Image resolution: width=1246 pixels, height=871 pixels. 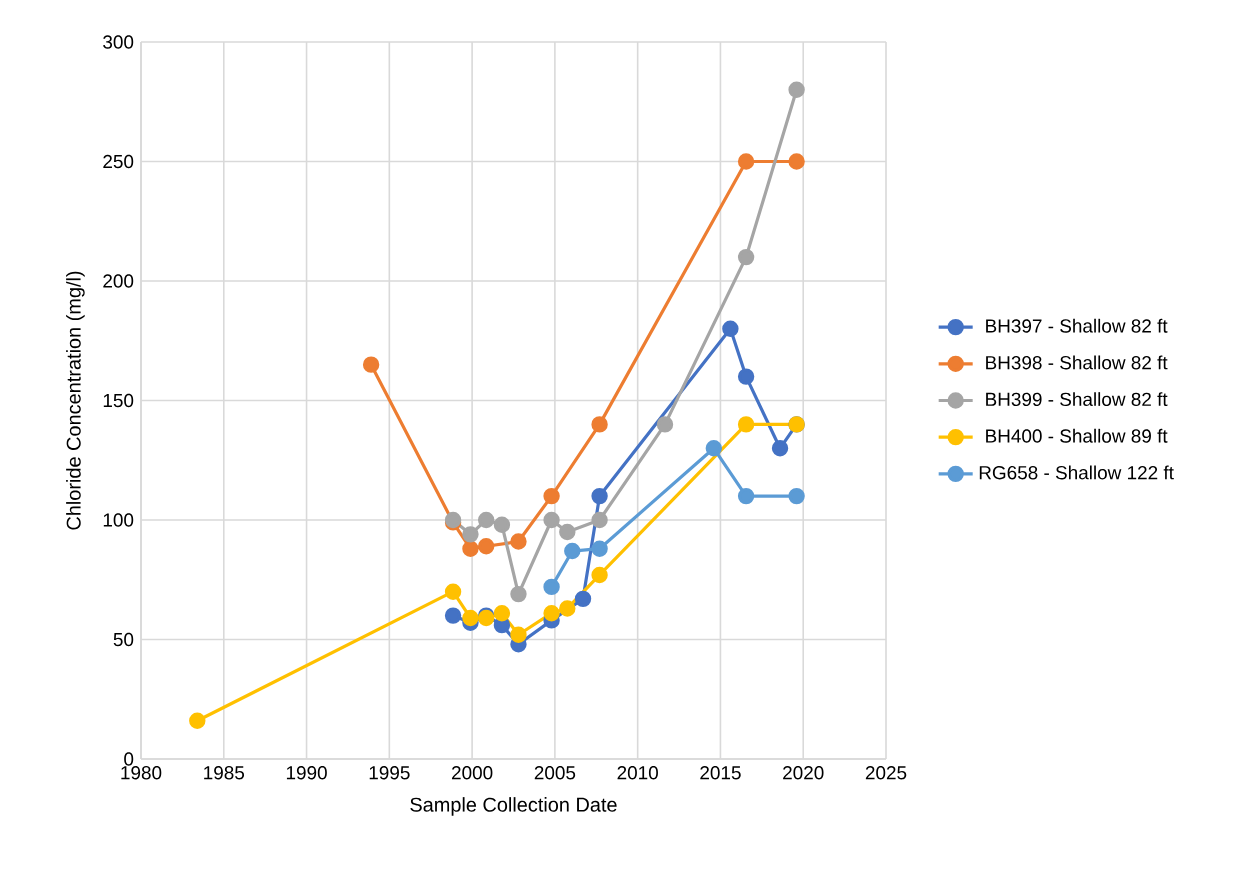 What do you see at coordinates (1077, 399) in the screenshot?
I see `legend-label: BH399 - Shallow 82 ft` at bounding box center [1077, 399].